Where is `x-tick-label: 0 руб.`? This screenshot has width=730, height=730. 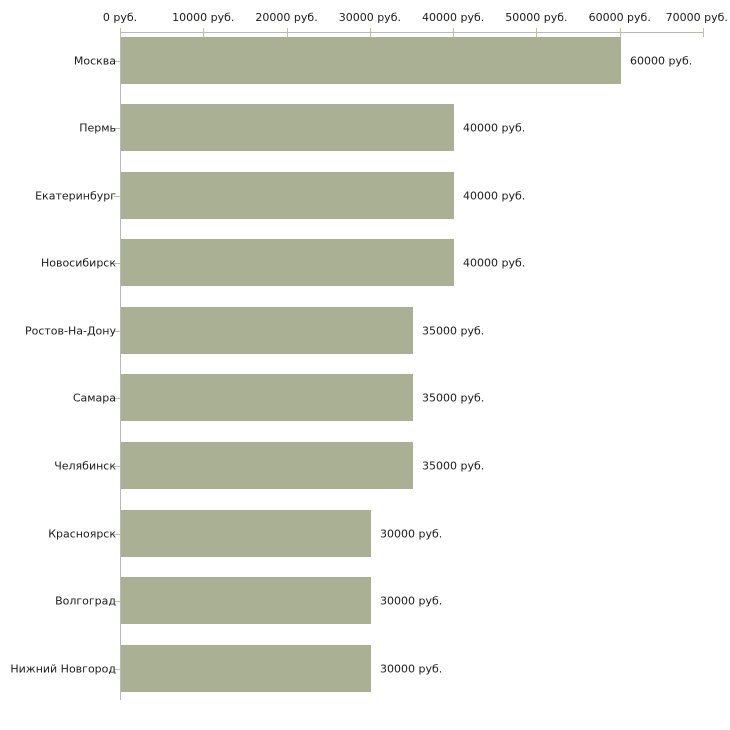 x-tick-label: 0 руб. is located at coordinates (120, 17).